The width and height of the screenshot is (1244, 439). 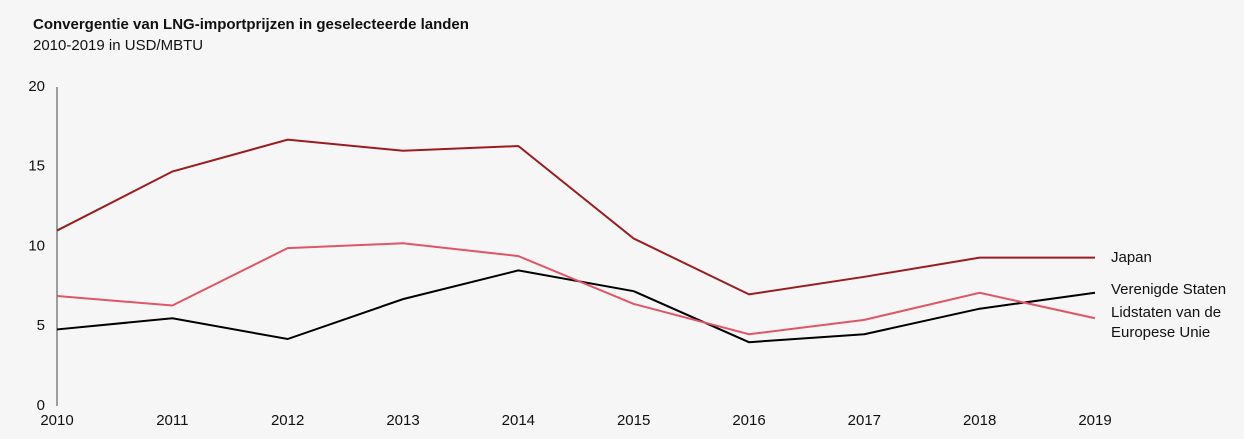 What do you see at coordinates (56, 420) in the screenshot?
I see `x-tick-label: 2010` at bounding box center [56, 420].